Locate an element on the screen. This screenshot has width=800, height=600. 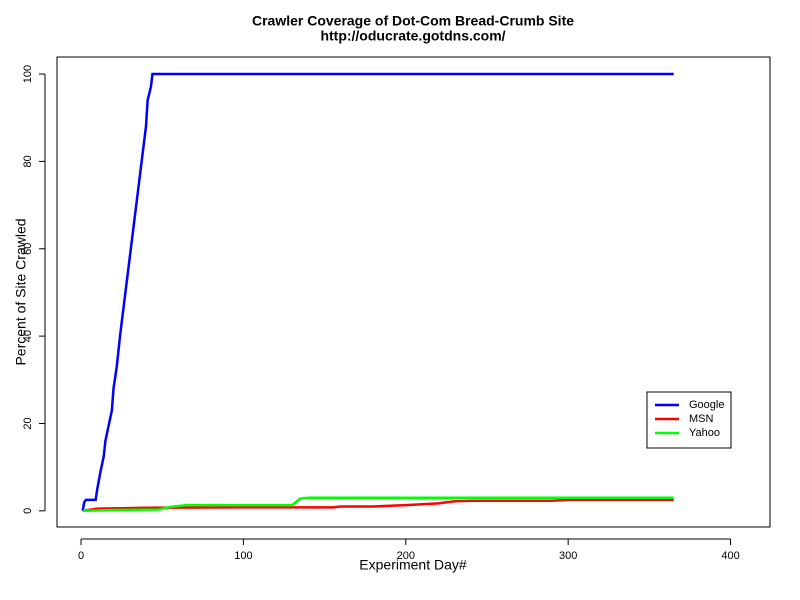
x-tick-label: 300 is located at coordinates (568, 556).